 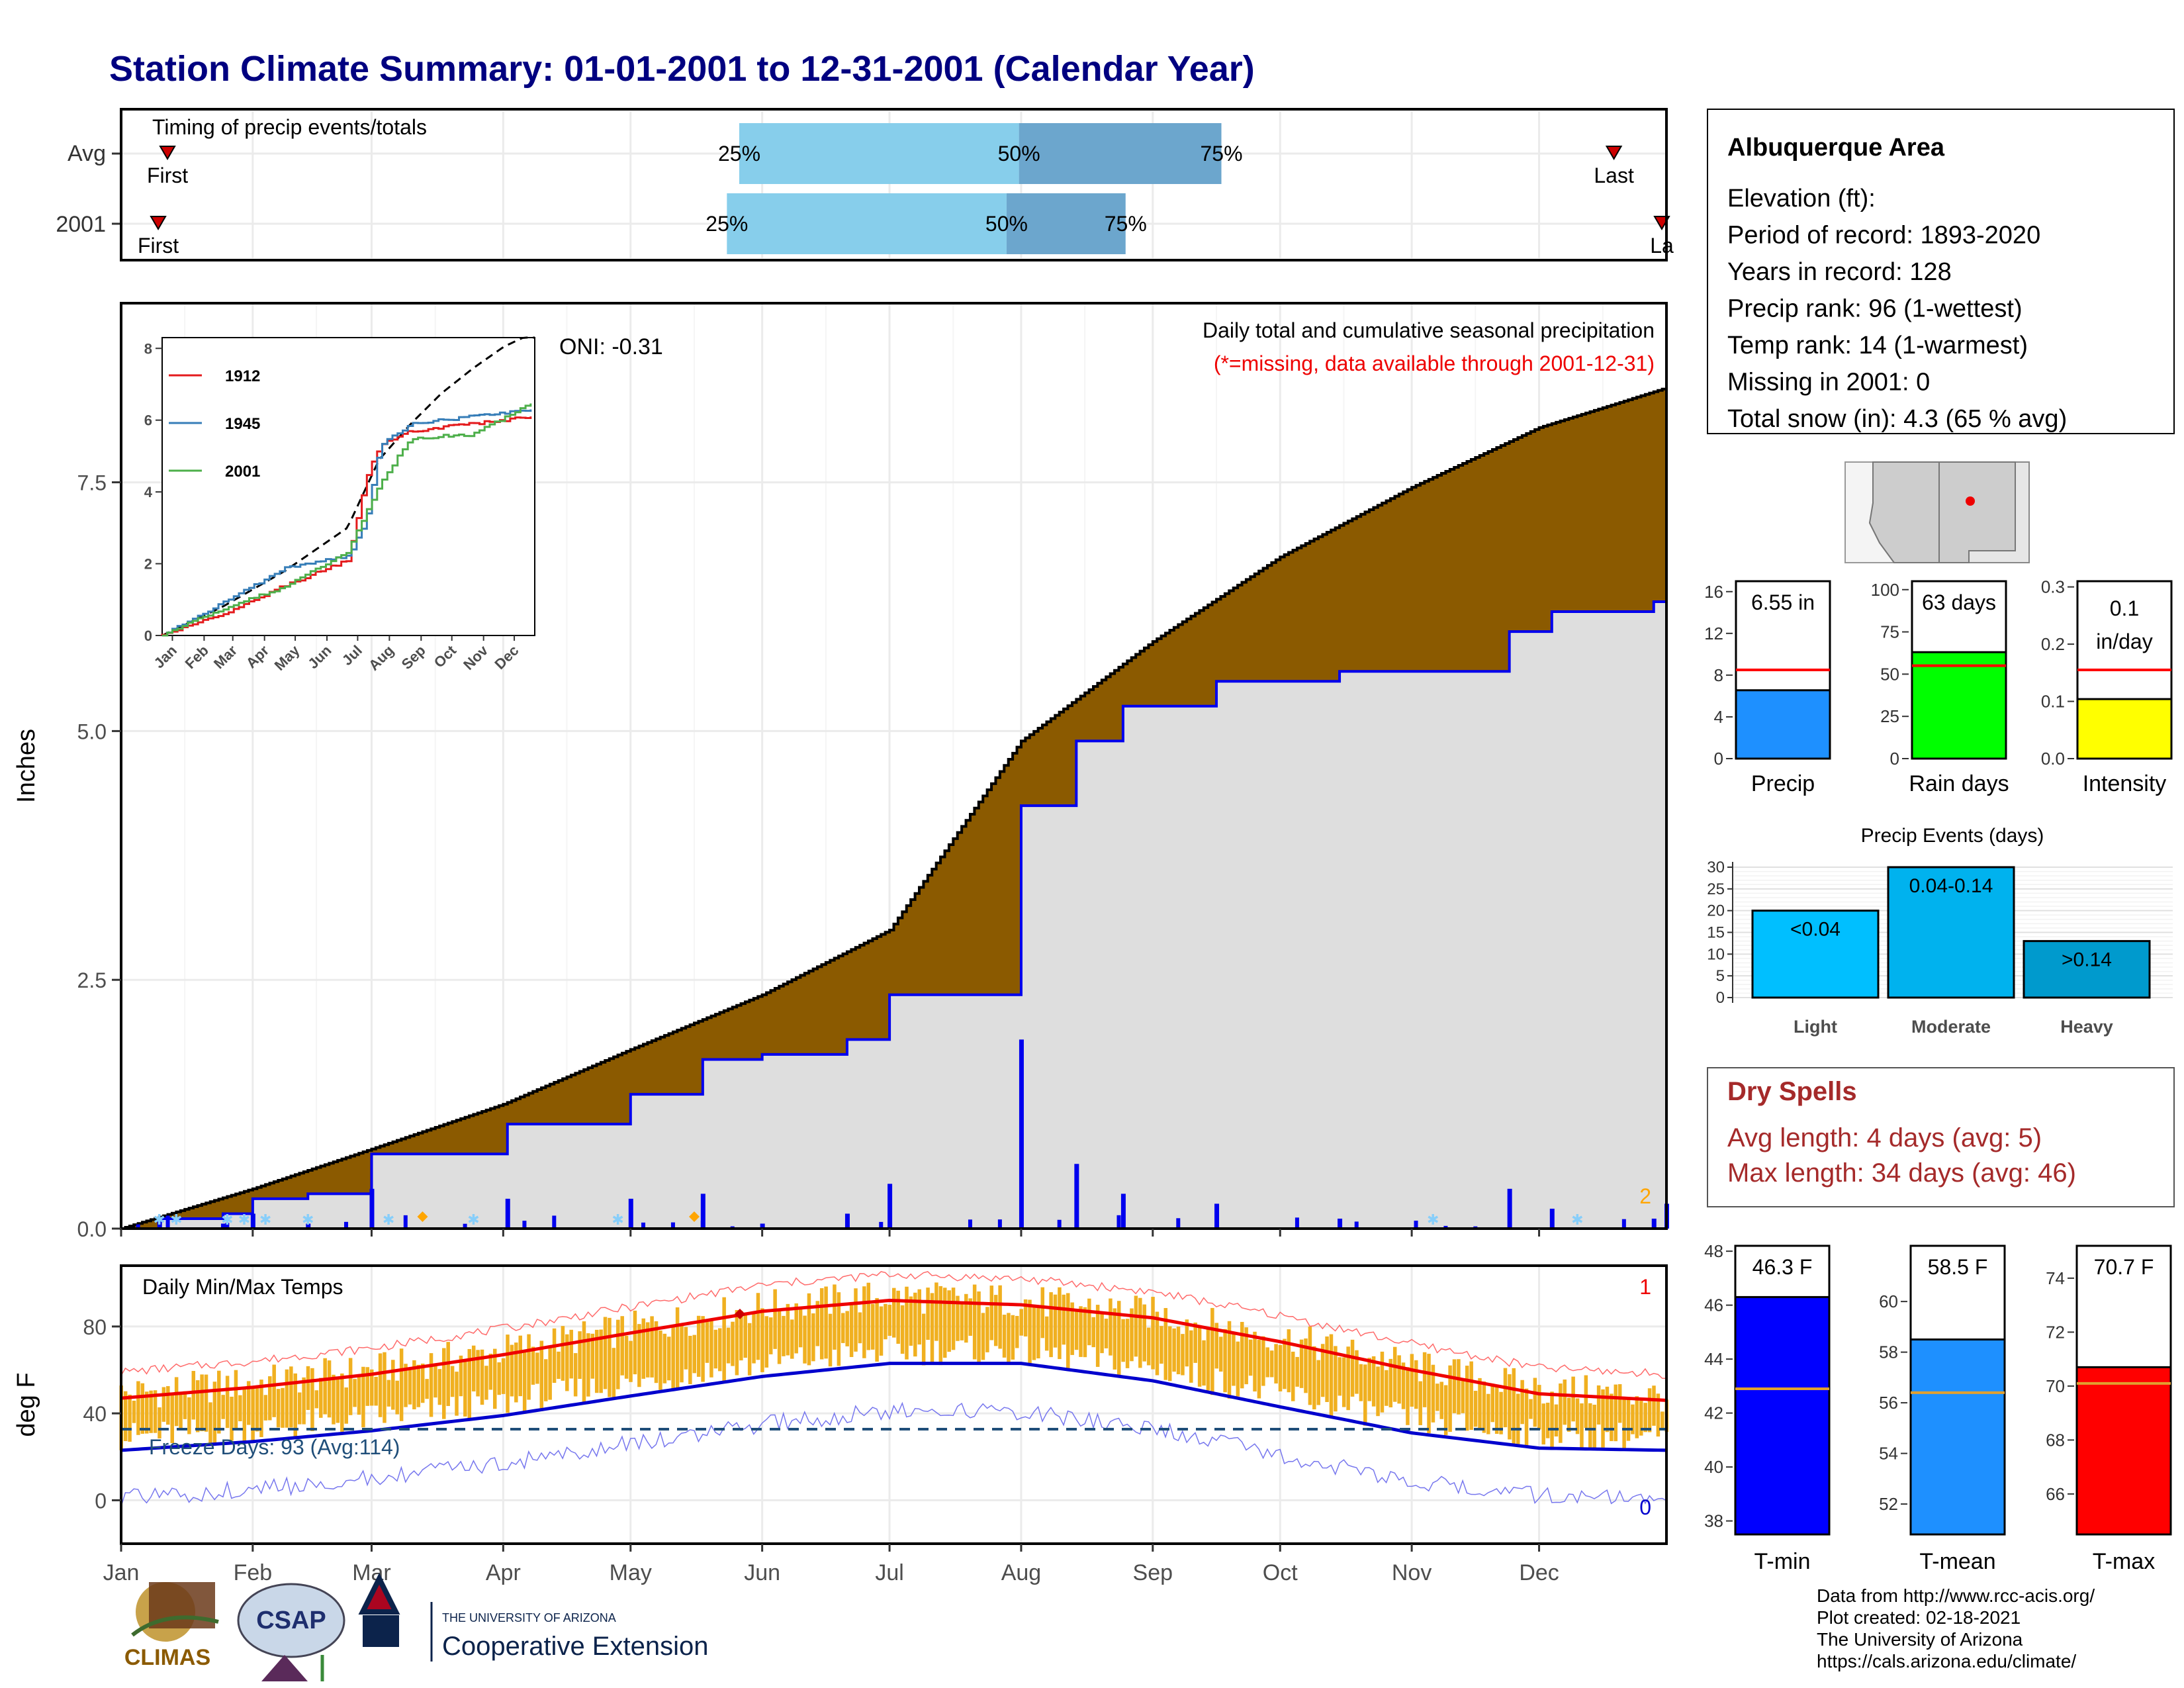 What do you see at coordinates (1713, 1251) in the screenshot?
I see `temp-summary-tick-label: 48` at bounding box center [1713, 1251].